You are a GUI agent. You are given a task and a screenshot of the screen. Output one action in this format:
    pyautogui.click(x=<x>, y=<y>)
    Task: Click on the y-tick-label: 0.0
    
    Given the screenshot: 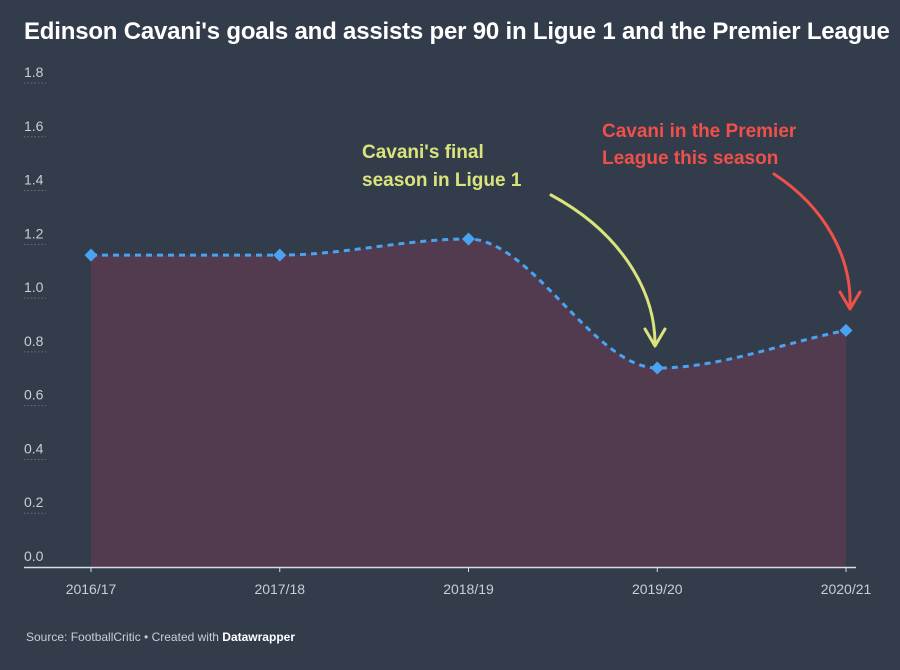 What is the action you would take?
    pyautogui.click(x=34, y=556)
    